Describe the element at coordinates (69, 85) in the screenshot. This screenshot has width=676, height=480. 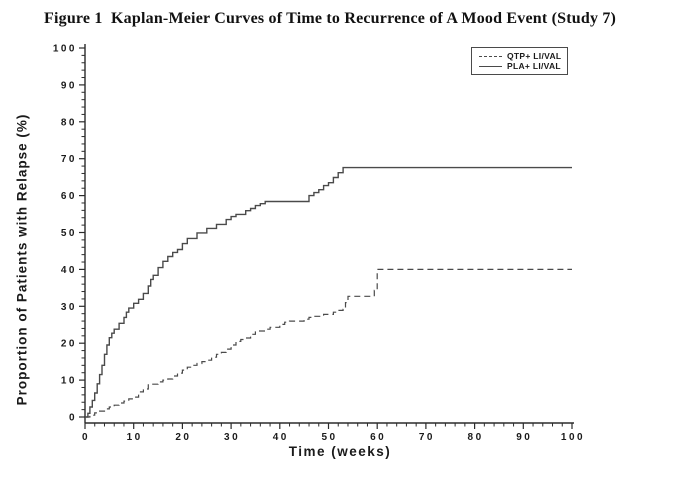
I see `y-tick-label: 90` at that location.